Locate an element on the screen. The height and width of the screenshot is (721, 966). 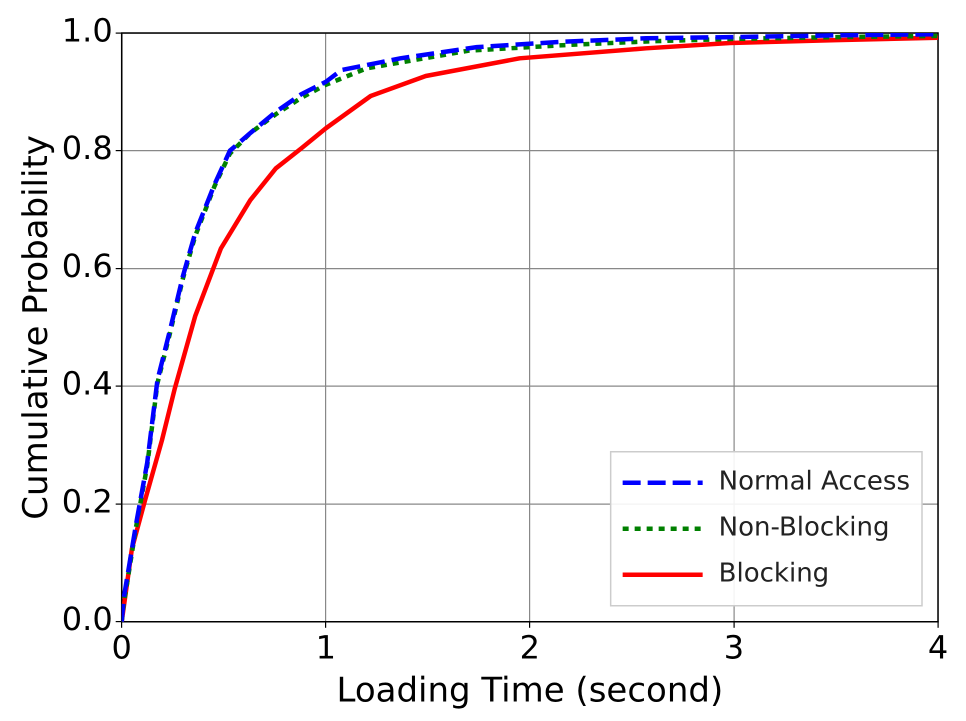
y-tick-label: 0.8 is located at coordinates (87, 148).